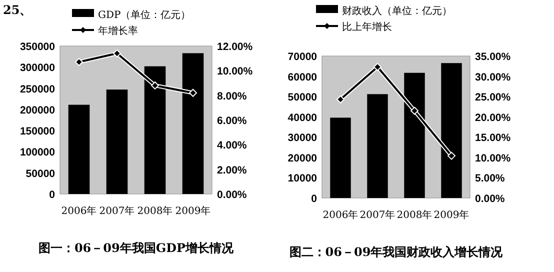 The image size is (554, 272). I want to click on text: 图一：06－09年我国GDP增长情况, so click(136, 248).